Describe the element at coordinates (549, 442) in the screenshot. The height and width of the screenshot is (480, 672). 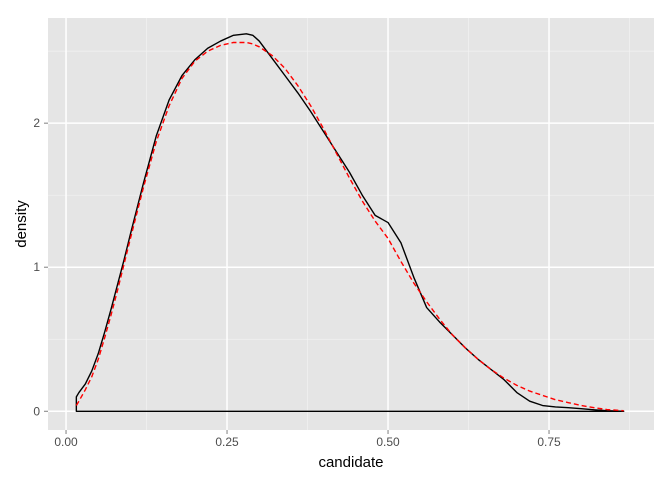
I see `x-tick-label: 0.75` at that location.